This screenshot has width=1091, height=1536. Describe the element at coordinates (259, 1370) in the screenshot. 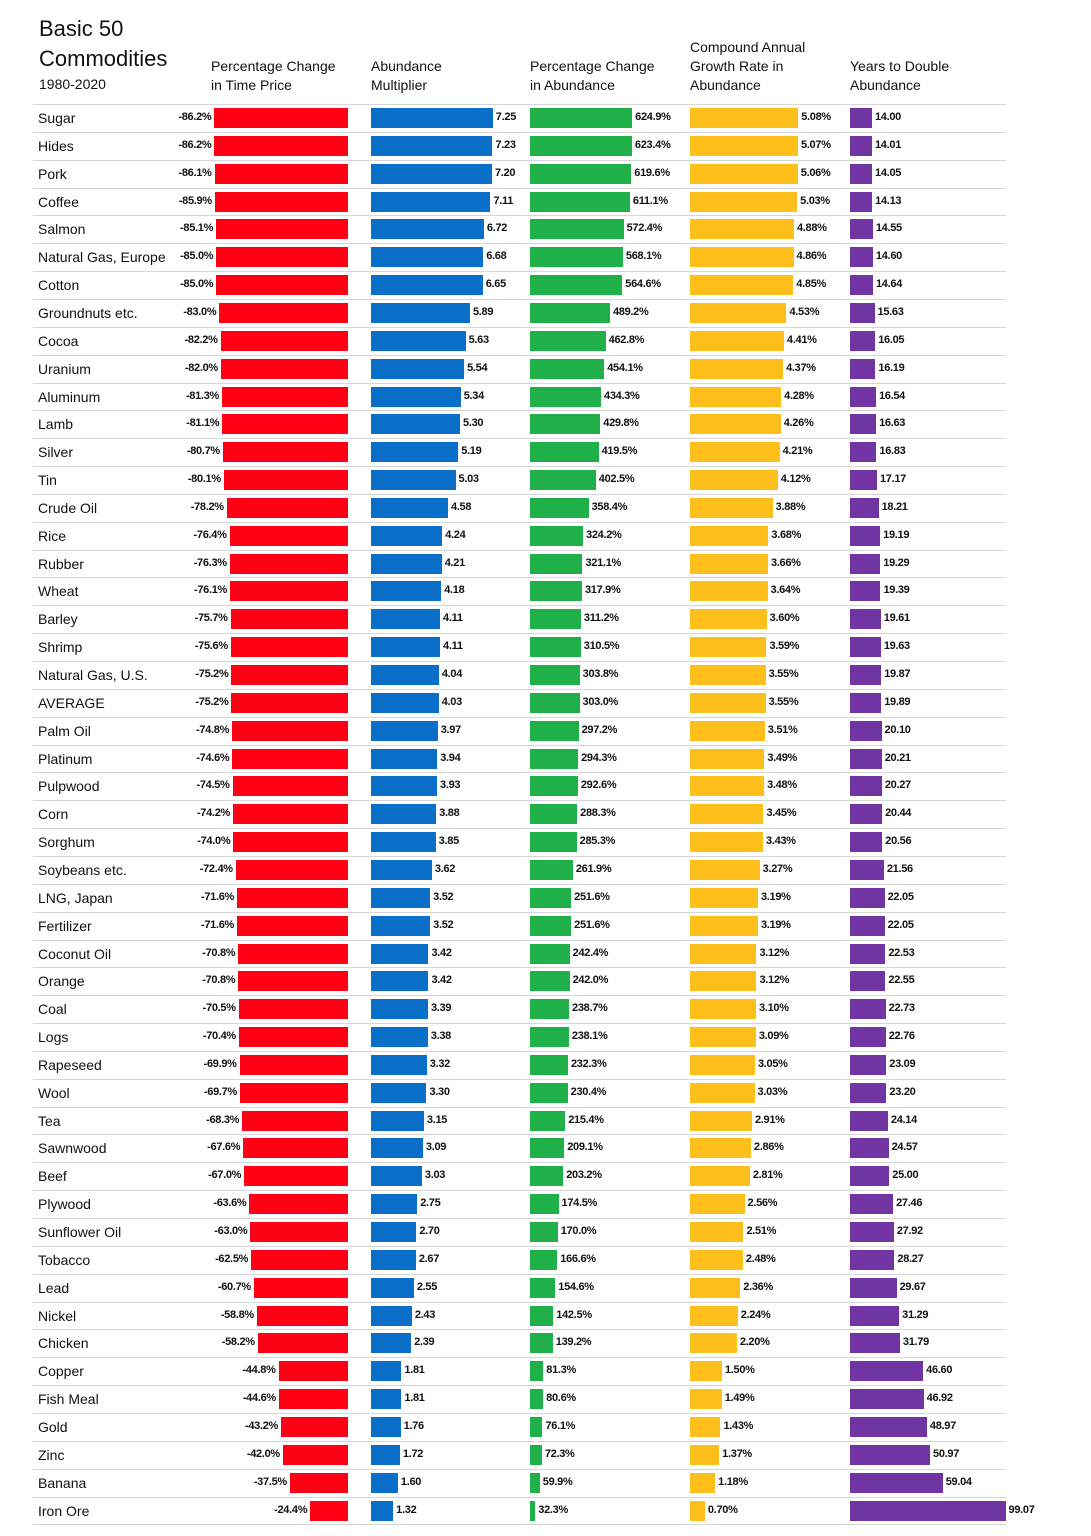

I see `time-price-label: -44.8%` at that location.